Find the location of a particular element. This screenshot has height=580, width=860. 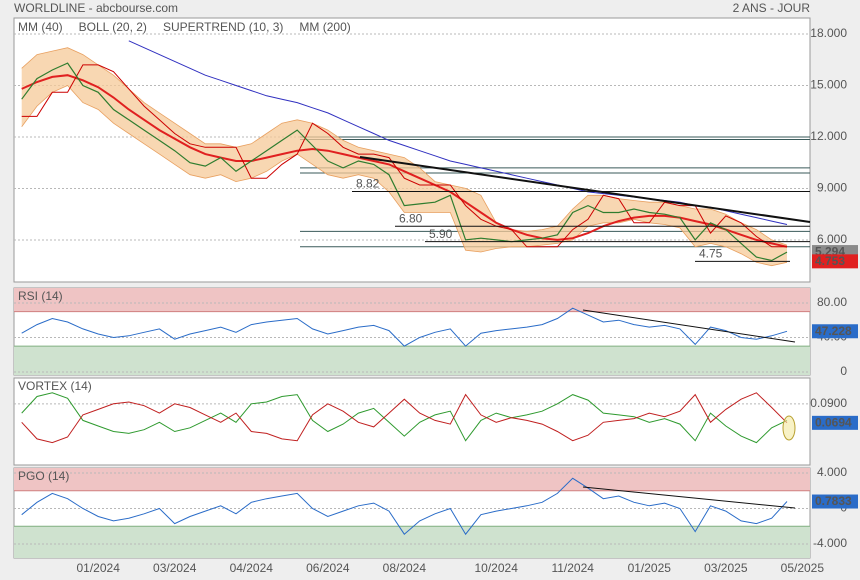

last-value-label: 47.228 is located at coordinates (833, 331).